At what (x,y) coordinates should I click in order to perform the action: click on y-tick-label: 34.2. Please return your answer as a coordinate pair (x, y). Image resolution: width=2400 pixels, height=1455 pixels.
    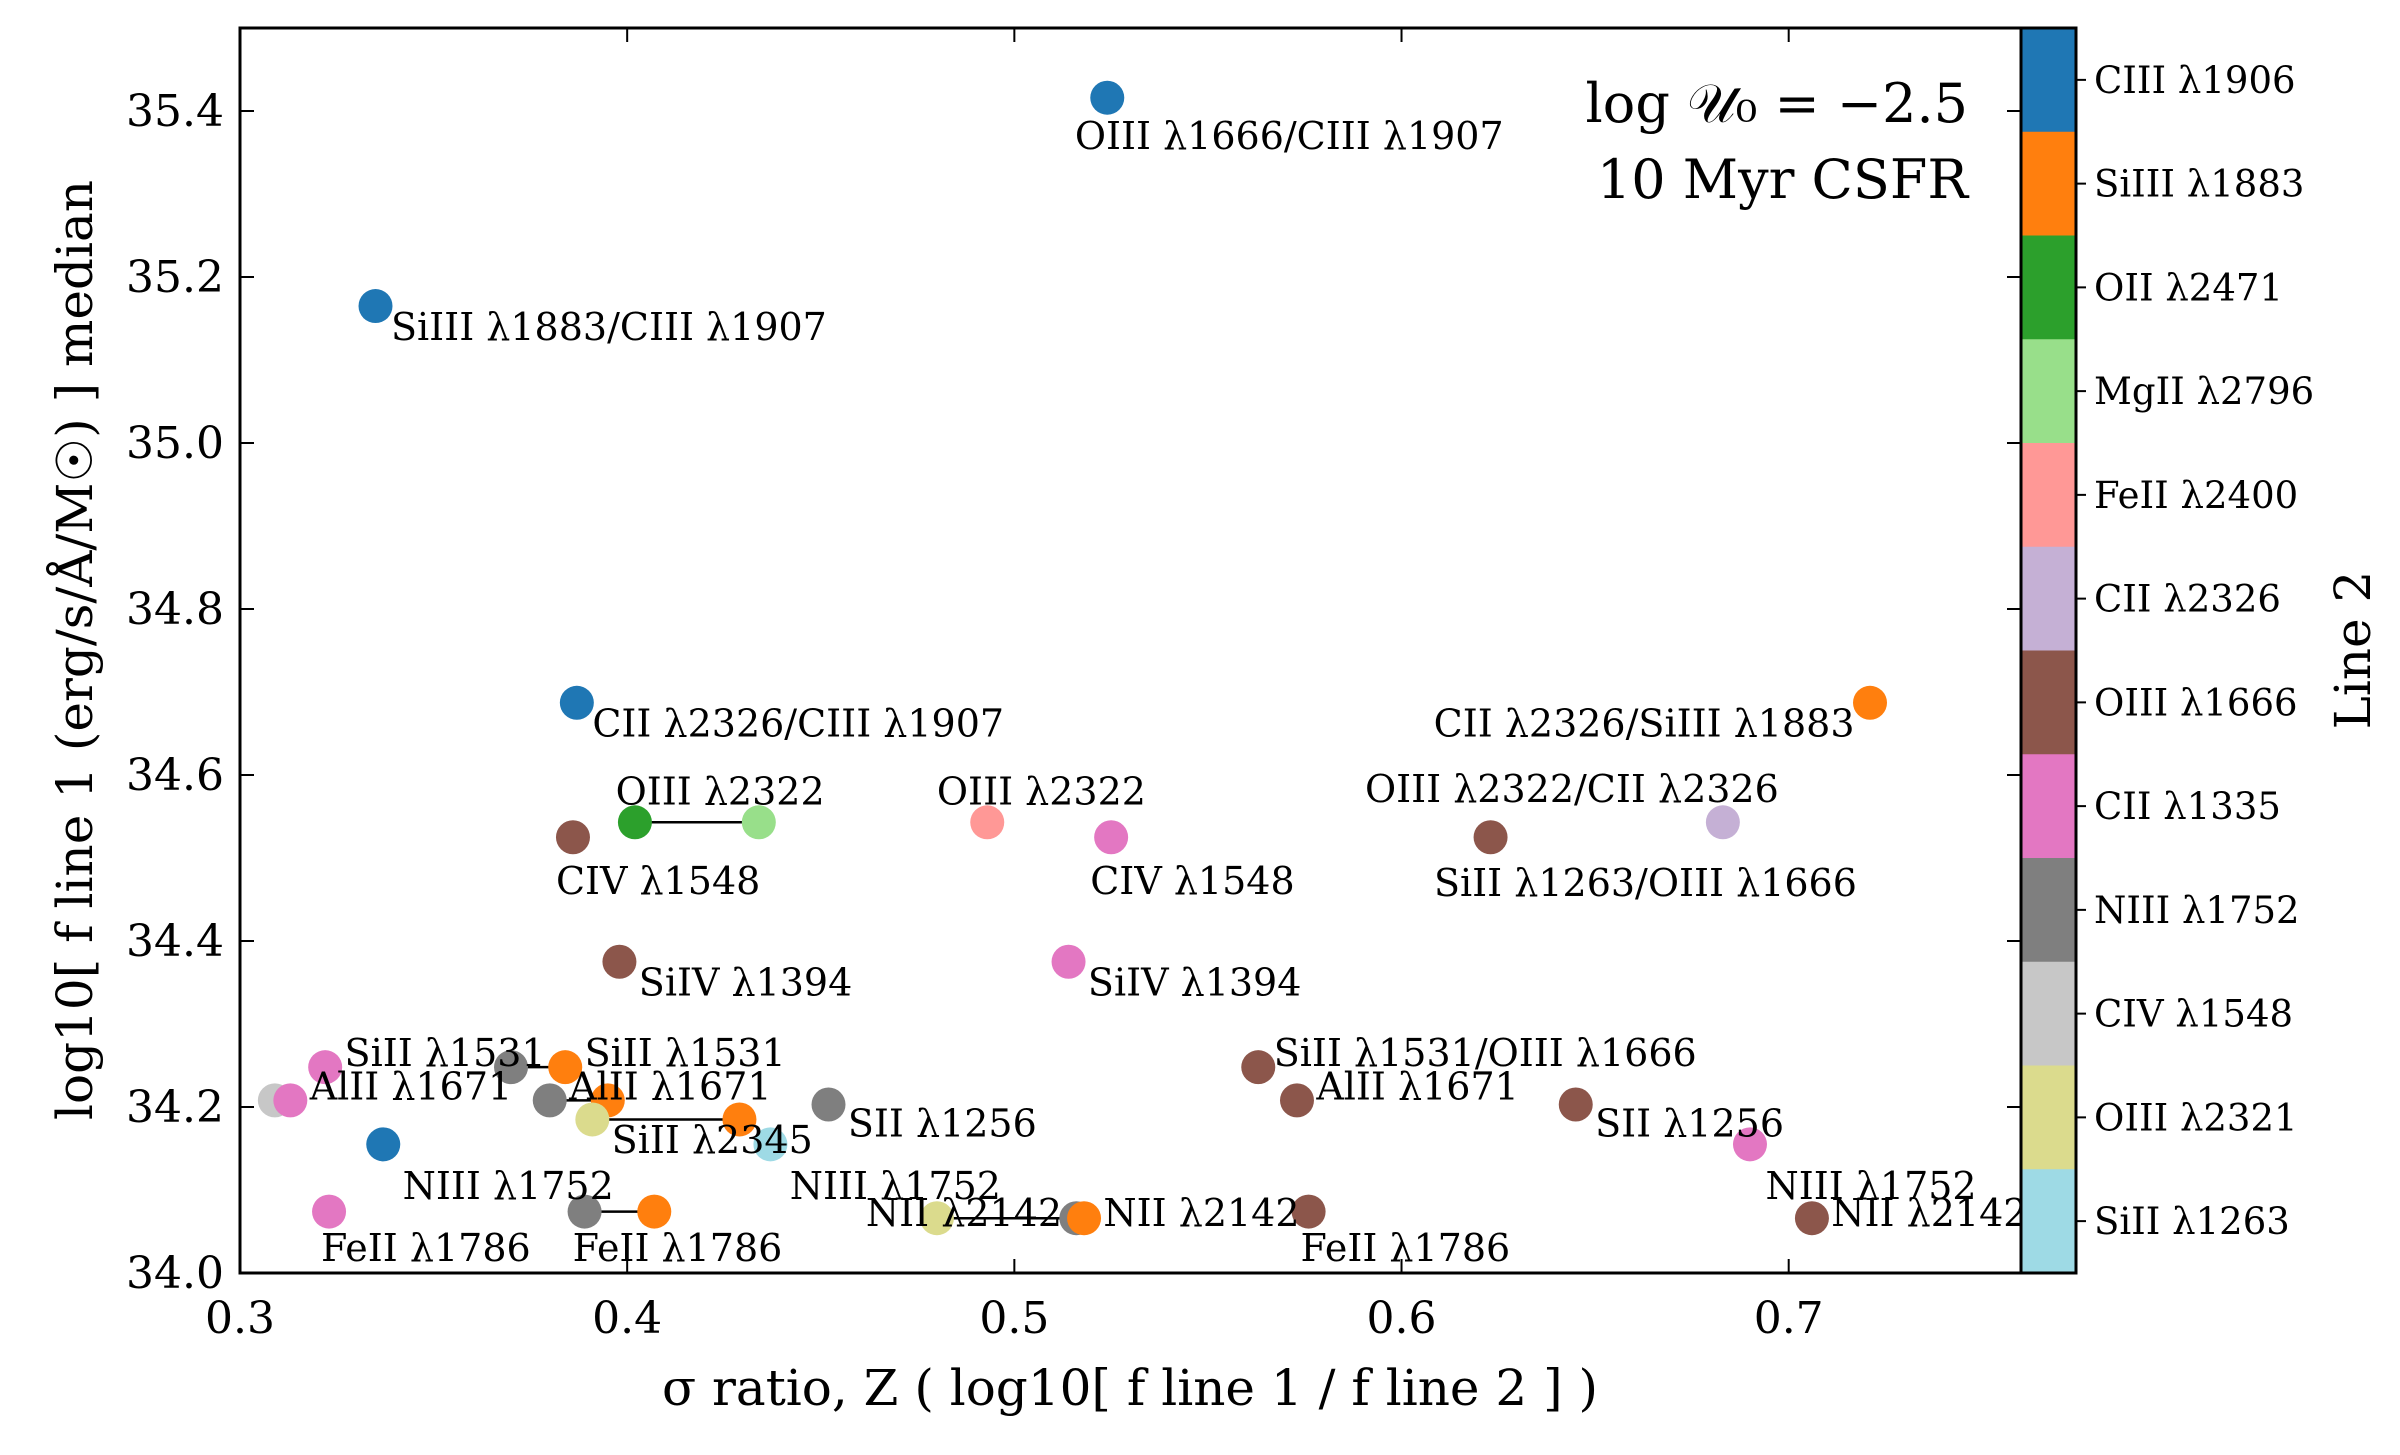
    Looking at the image, I should click on (175, 1107).